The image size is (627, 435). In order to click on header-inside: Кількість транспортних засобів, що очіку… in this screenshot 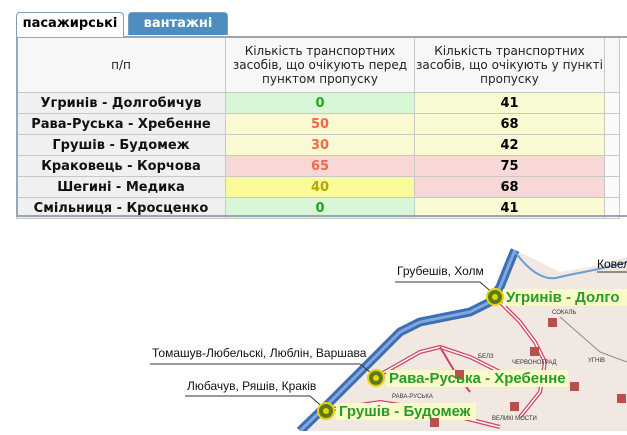, I will do `click(509, 64)`.